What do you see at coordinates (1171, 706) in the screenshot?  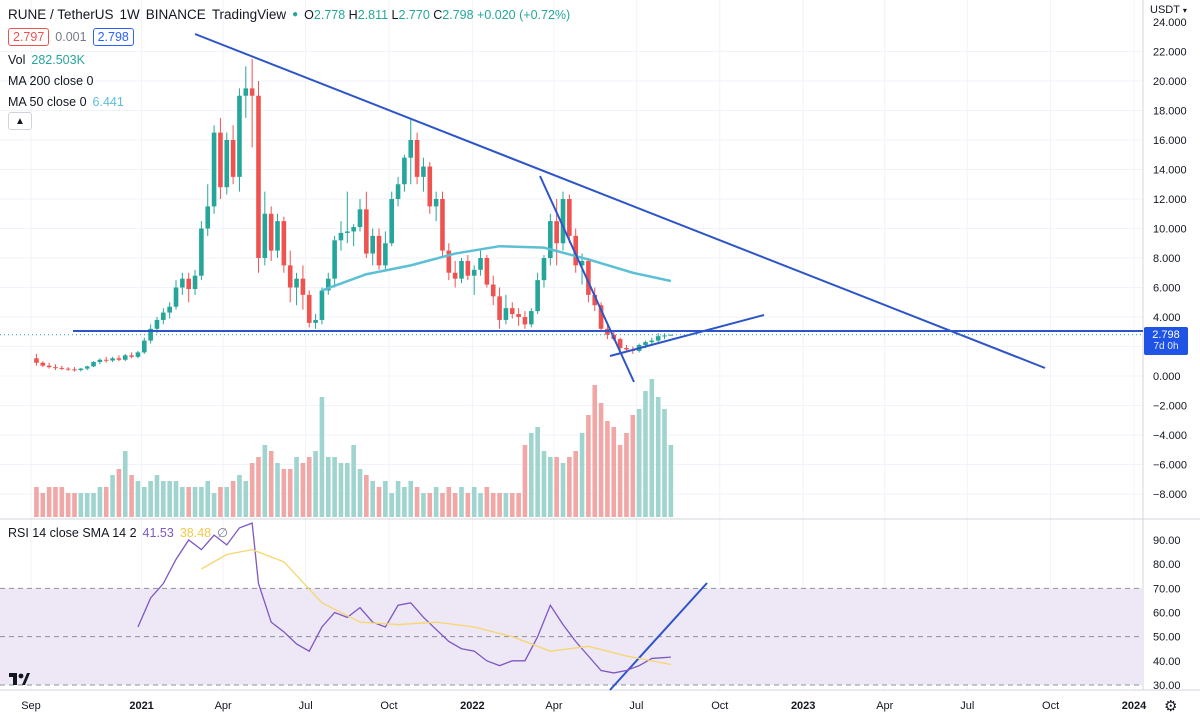 I see `gear-icon: ⚙` at bounding box center [1171, 706].